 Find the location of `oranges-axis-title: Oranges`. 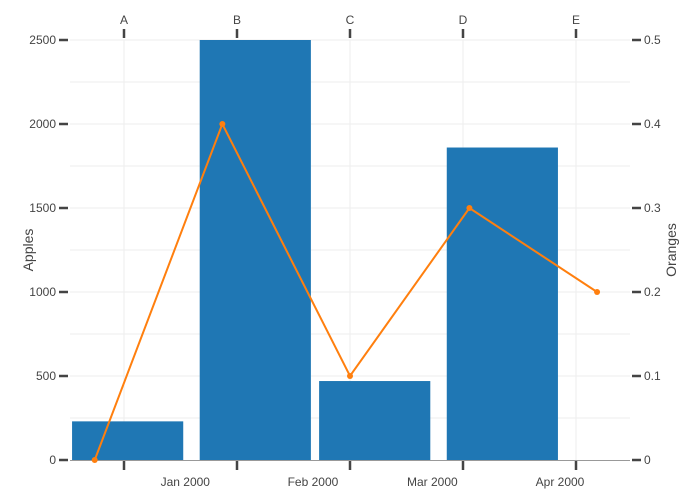

oranges-axis-title: Oranges is located at coordinates (671, 250).